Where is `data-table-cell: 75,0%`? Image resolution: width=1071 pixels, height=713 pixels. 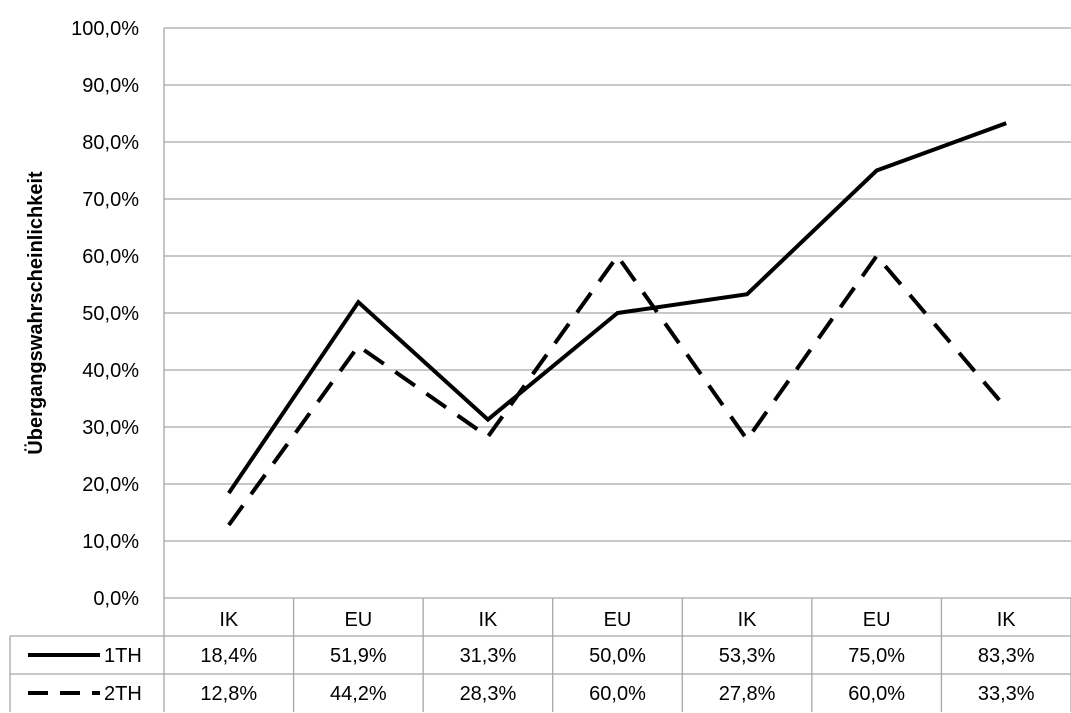 data-table-cell: 75,0% is located at coordinates (876, 656).